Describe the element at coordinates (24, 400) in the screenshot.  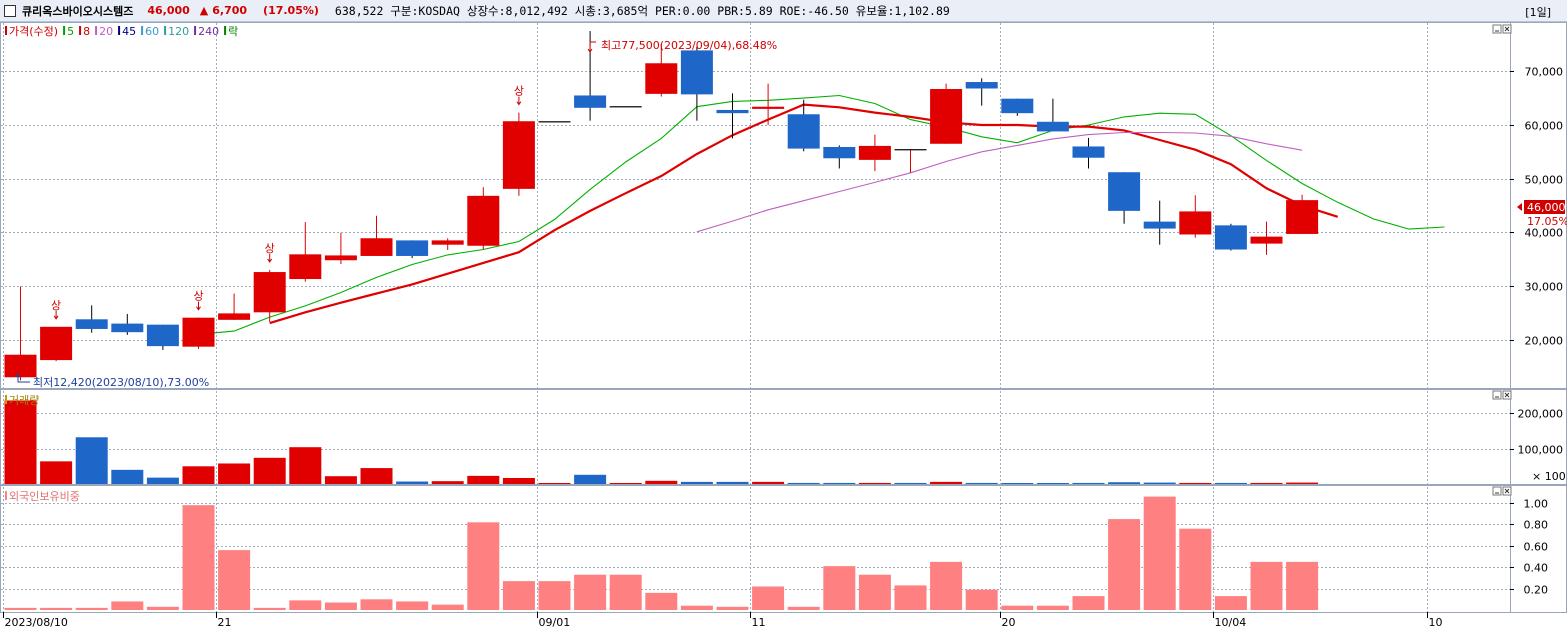
I see `volume-title: 거래량` at that location.